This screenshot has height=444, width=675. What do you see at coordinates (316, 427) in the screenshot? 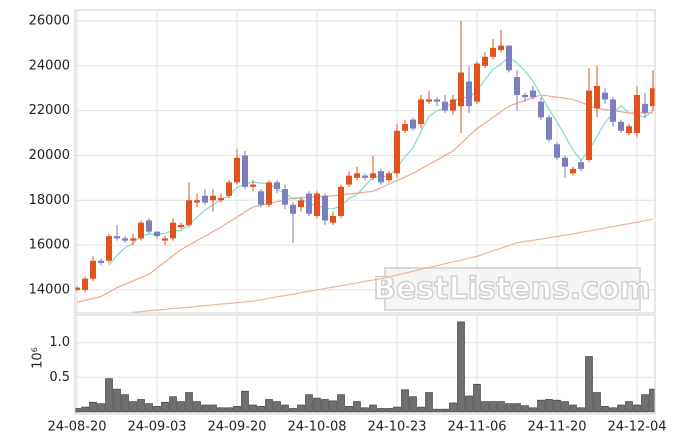
I see `x-tick-label: 24-10-08` at bounding box center [316, 427].